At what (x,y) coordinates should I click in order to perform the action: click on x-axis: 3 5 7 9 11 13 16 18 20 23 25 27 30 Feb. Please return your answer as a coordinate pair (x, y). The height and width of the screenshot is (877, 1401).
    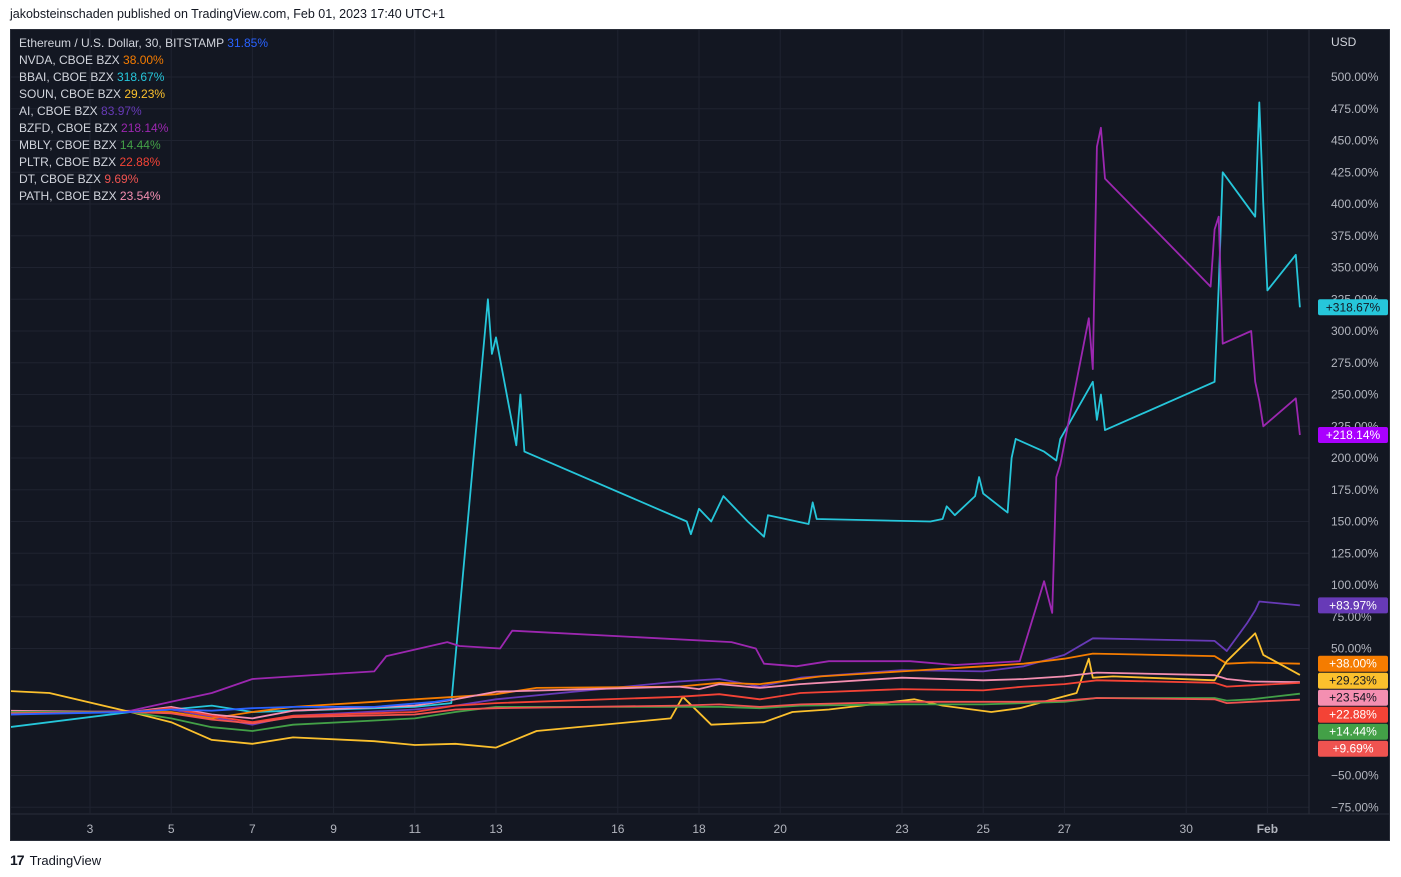
    Looking at the image, I should click on (682, 829).